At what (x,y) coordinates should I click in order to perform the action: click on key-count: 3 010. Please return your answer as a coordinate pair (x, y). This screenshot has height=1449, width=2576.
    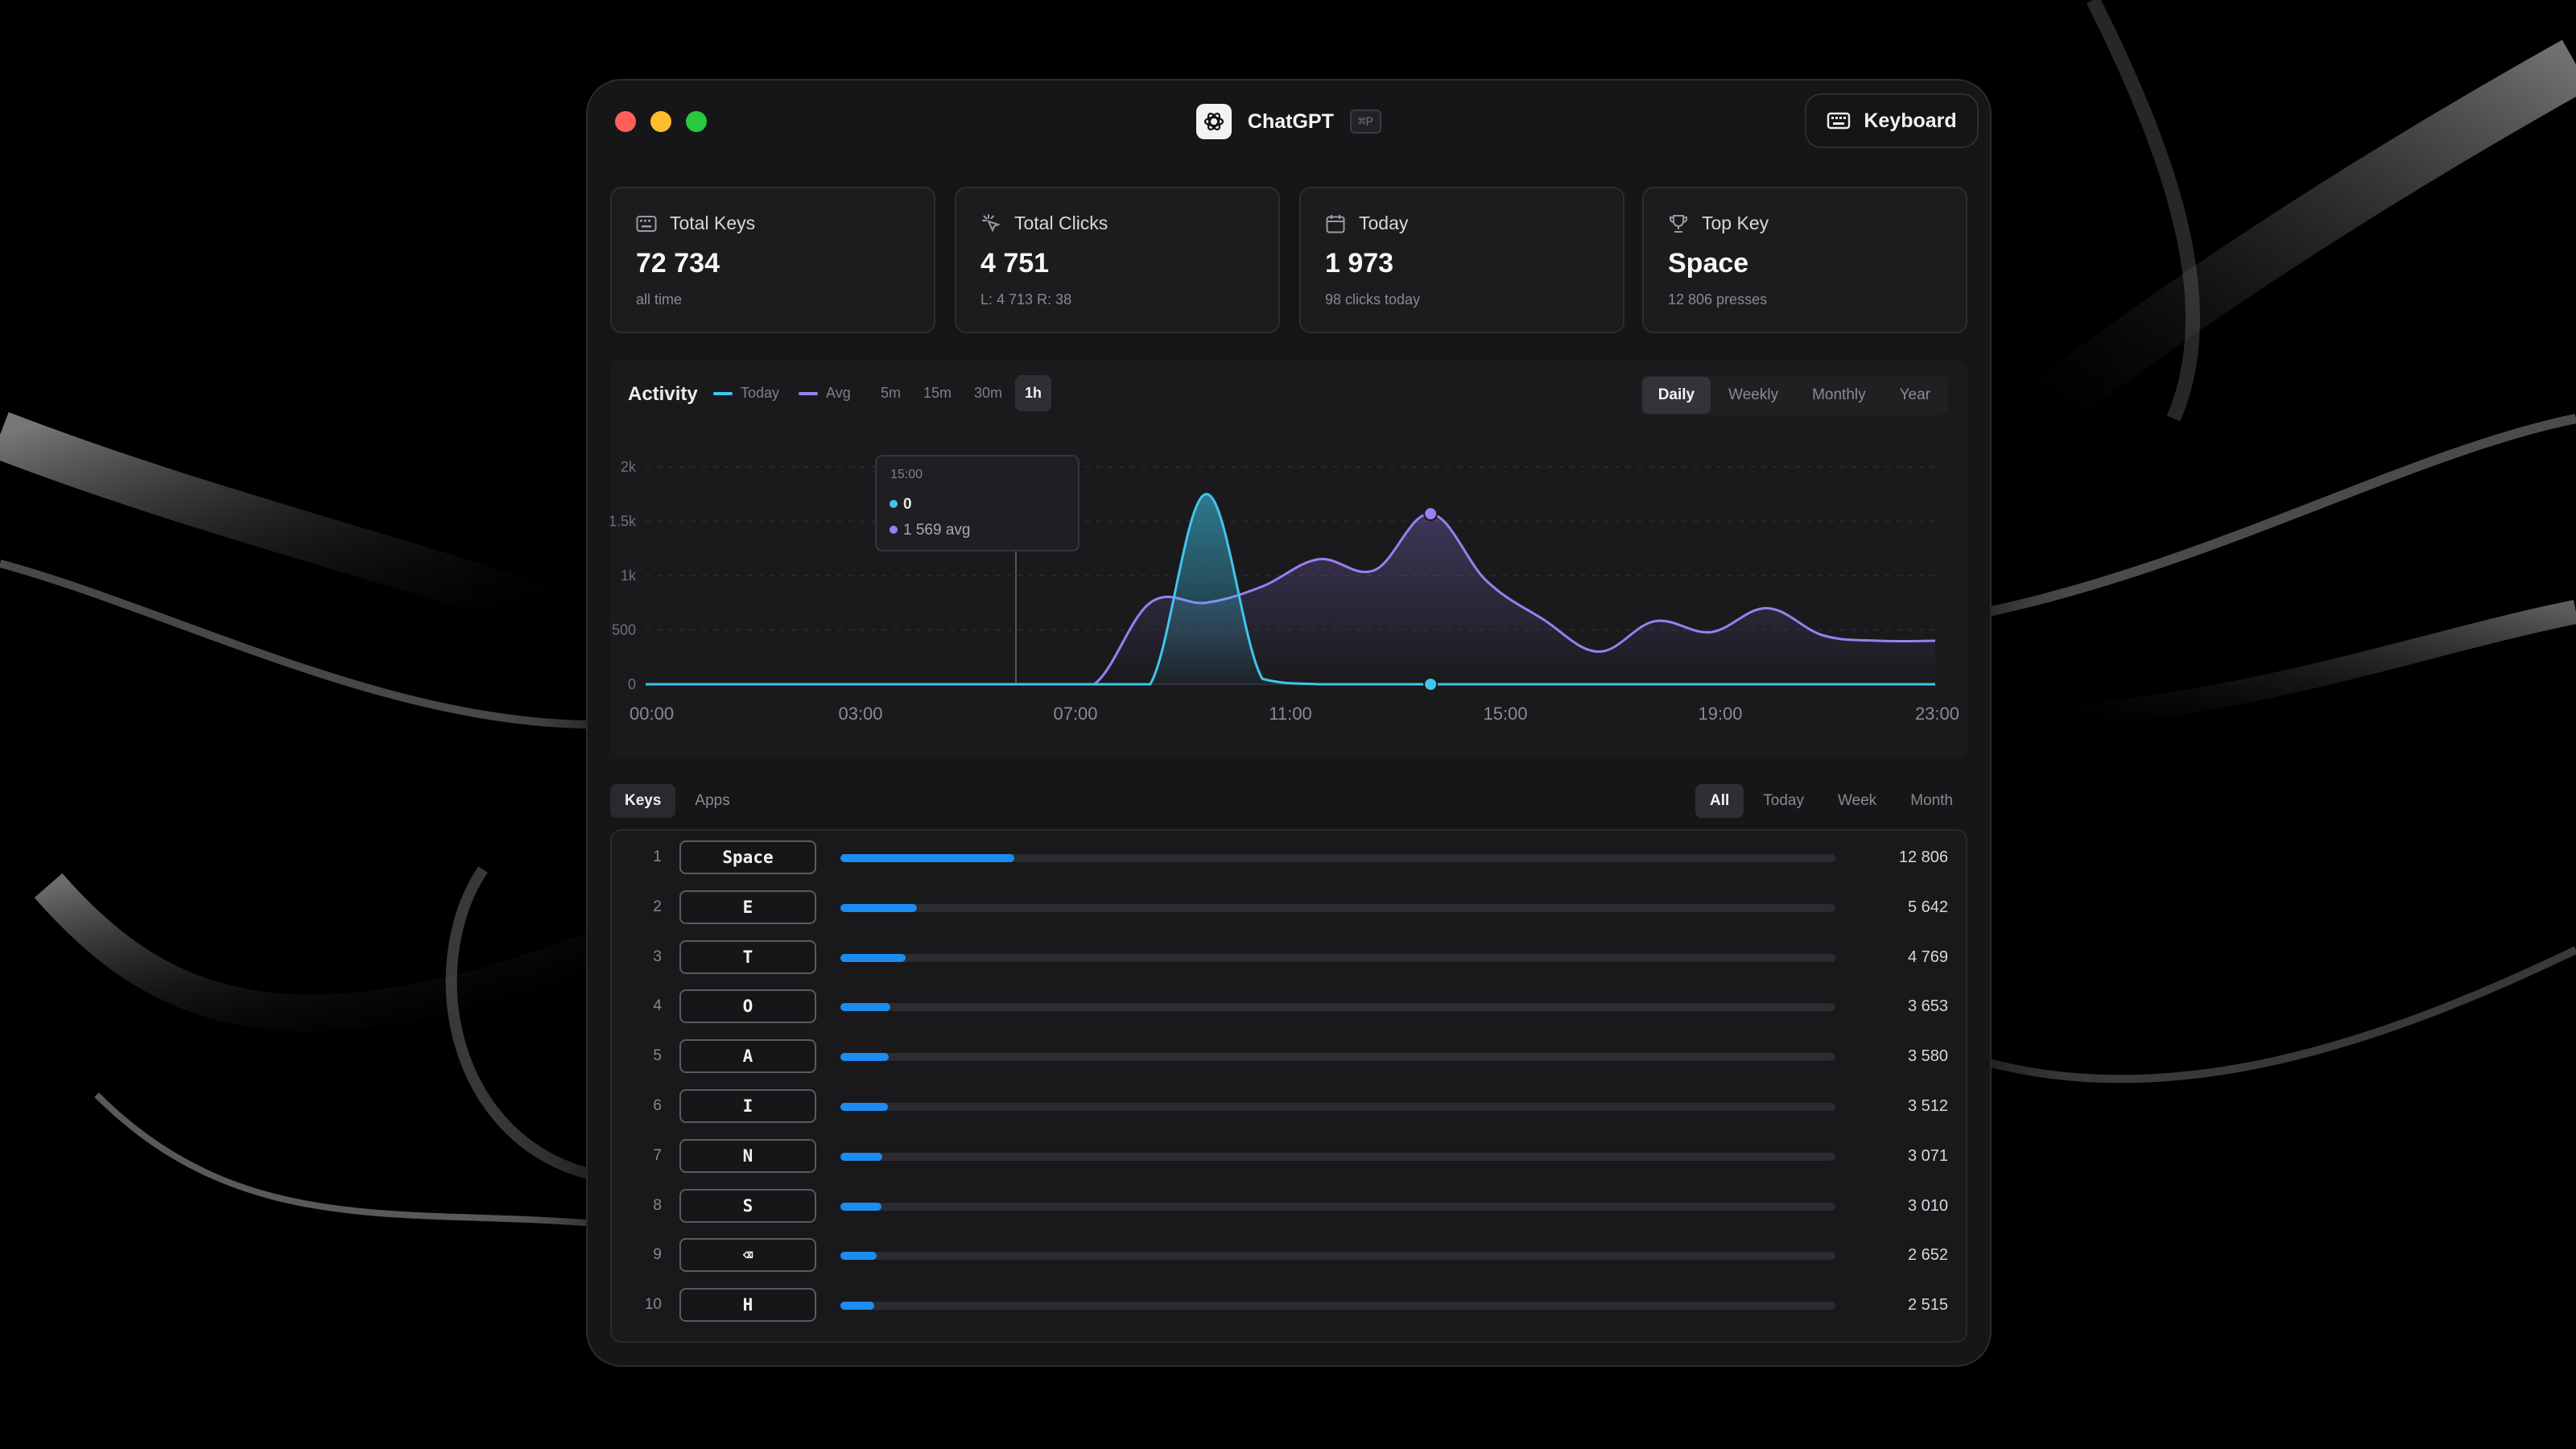
    Looking at the image, I should click on (1928, 1205).